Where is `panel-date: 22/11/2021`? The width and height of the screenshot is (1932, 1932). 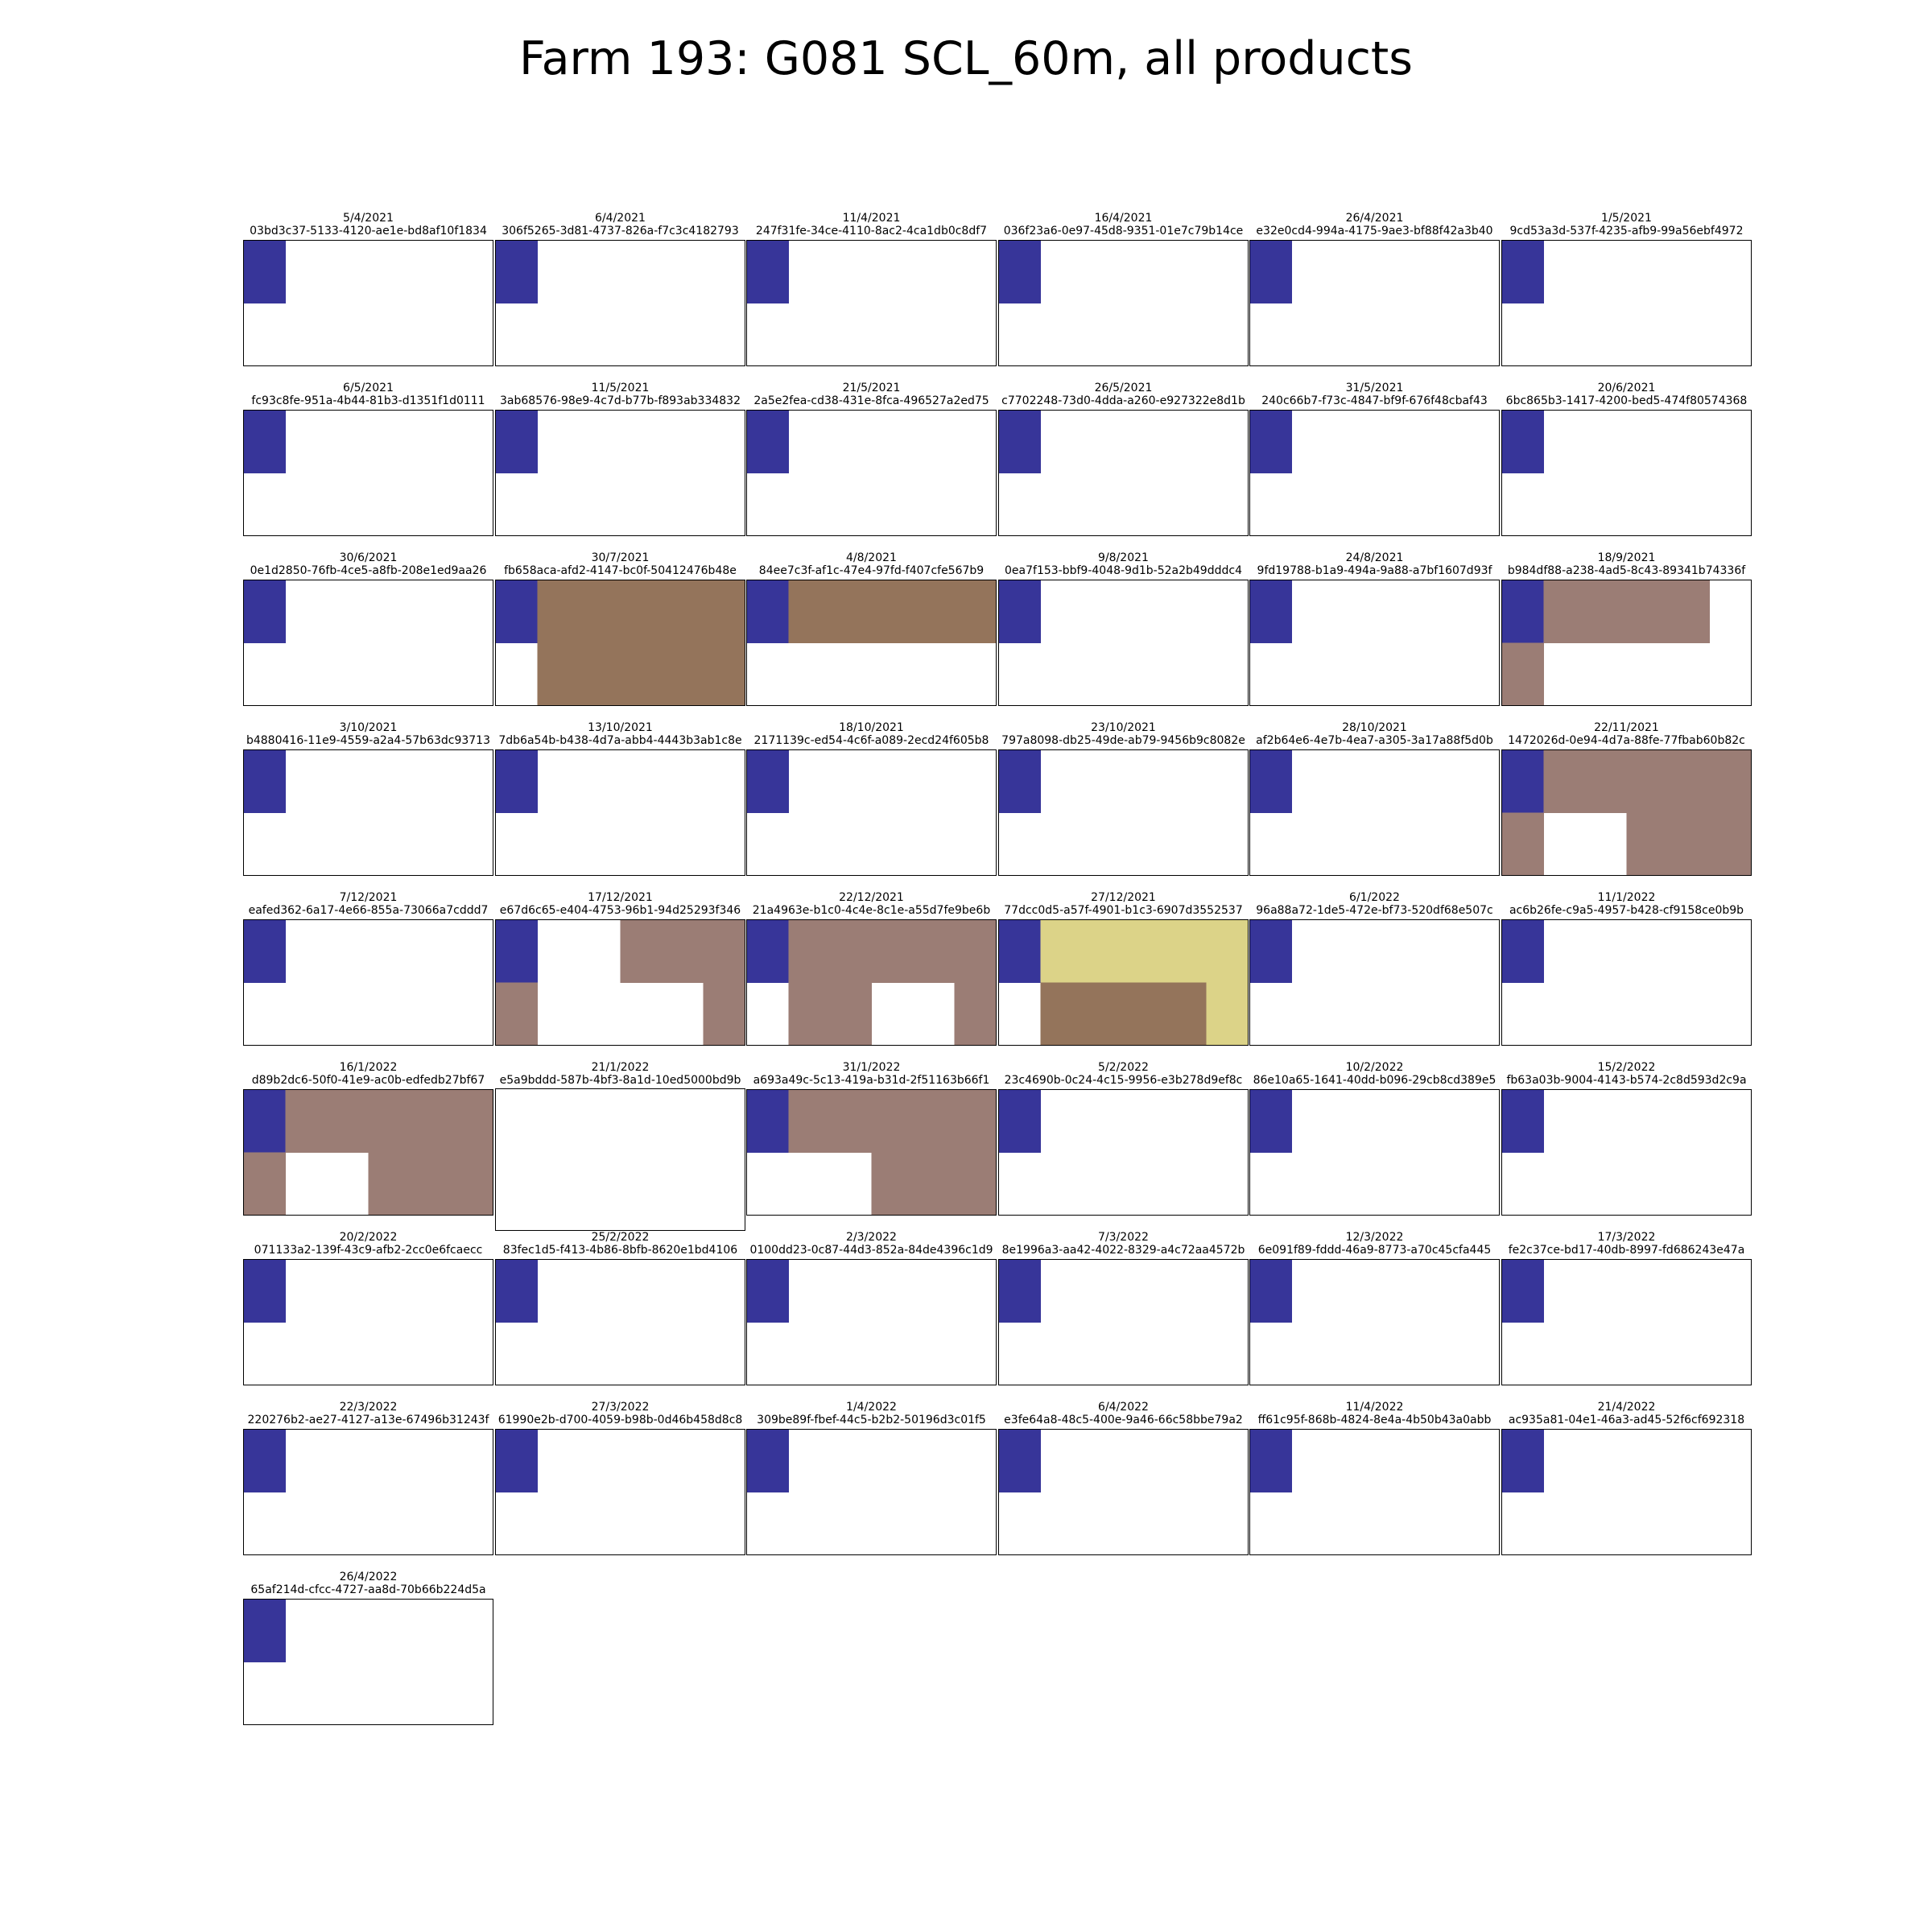
panel-date: 22/11/2021 is located at coordinates (1626, 727).